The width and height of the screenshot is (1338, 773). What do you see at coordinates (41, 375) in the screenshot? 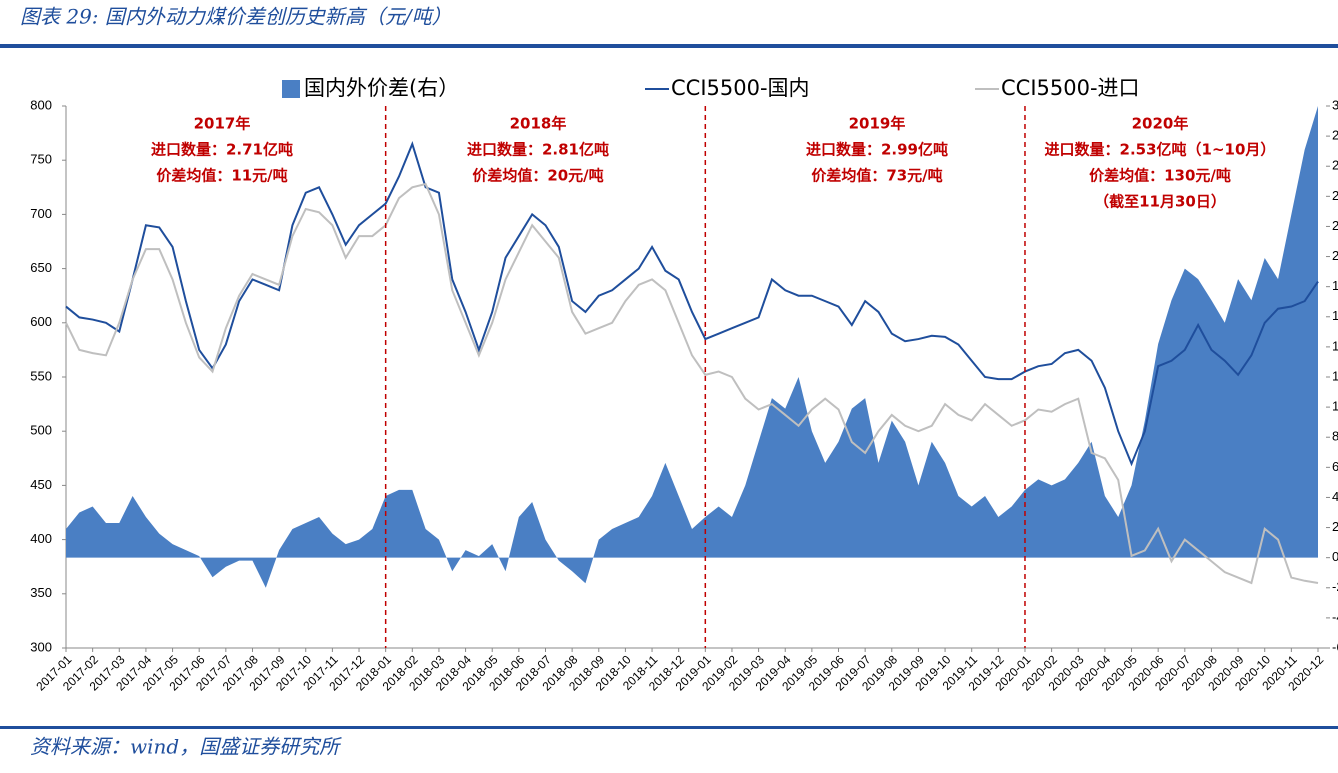
I see `y-tick-label: 550` at bounding box center [41, 375].